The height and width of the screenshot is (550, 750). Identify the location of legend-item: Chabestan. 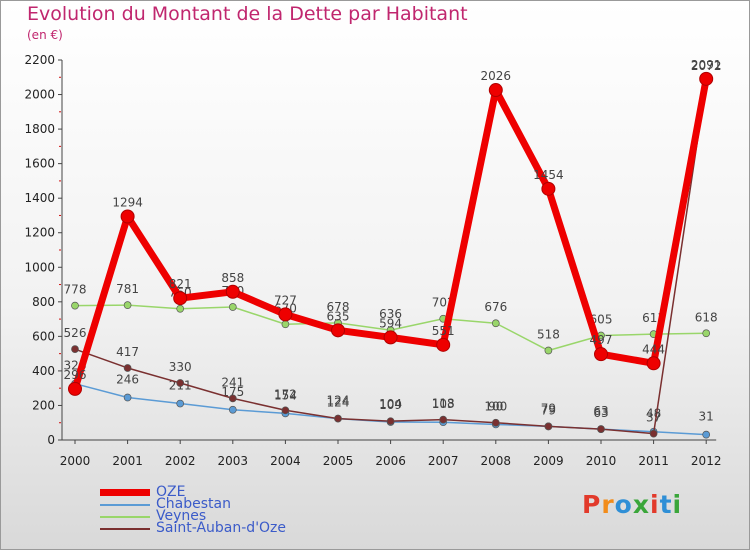
(230, 504).